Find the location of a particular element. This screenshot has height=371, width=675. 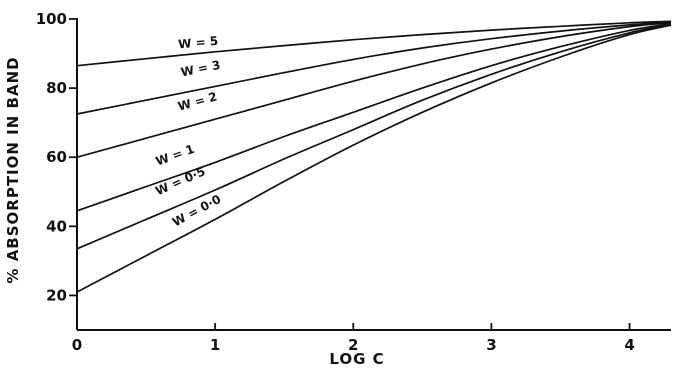

y-axis-label: % ABSORPTION IN BAND is located at coordinates (13, 169).